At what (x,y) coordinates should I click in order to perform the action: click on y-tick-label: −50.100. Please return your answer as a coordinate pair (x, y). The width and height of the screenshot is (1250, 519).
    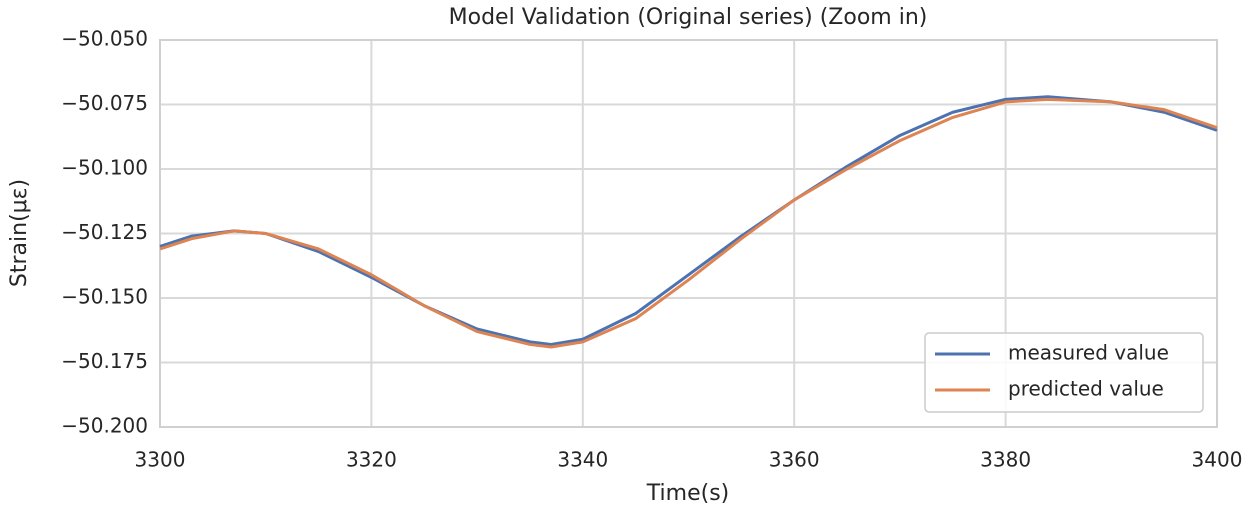
    Looking at the image, I should click on (104, 168).